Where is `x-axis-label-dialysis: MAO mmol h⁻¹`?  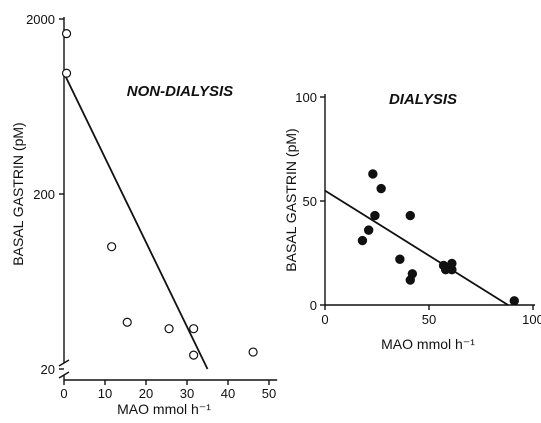 x-axis-label-dialysis: MAO mmol h⁻¹ is located at coordinates (428, 344).